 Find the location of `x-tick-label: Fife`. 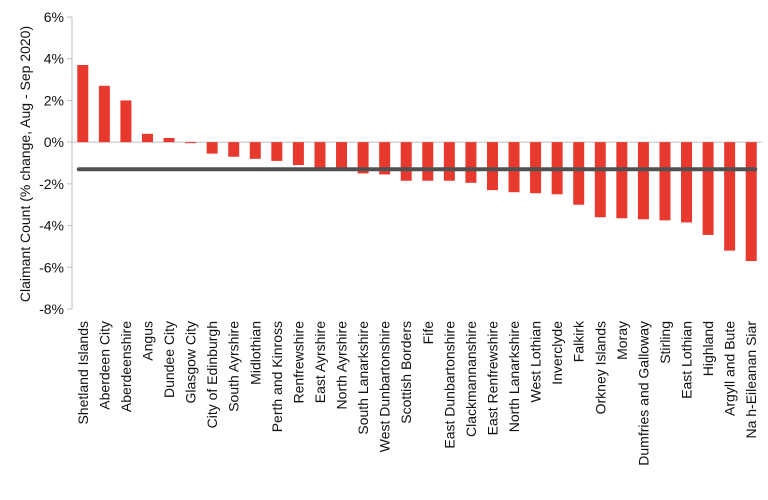

x-tick-label: Fife is located at coordinates (428, 333).